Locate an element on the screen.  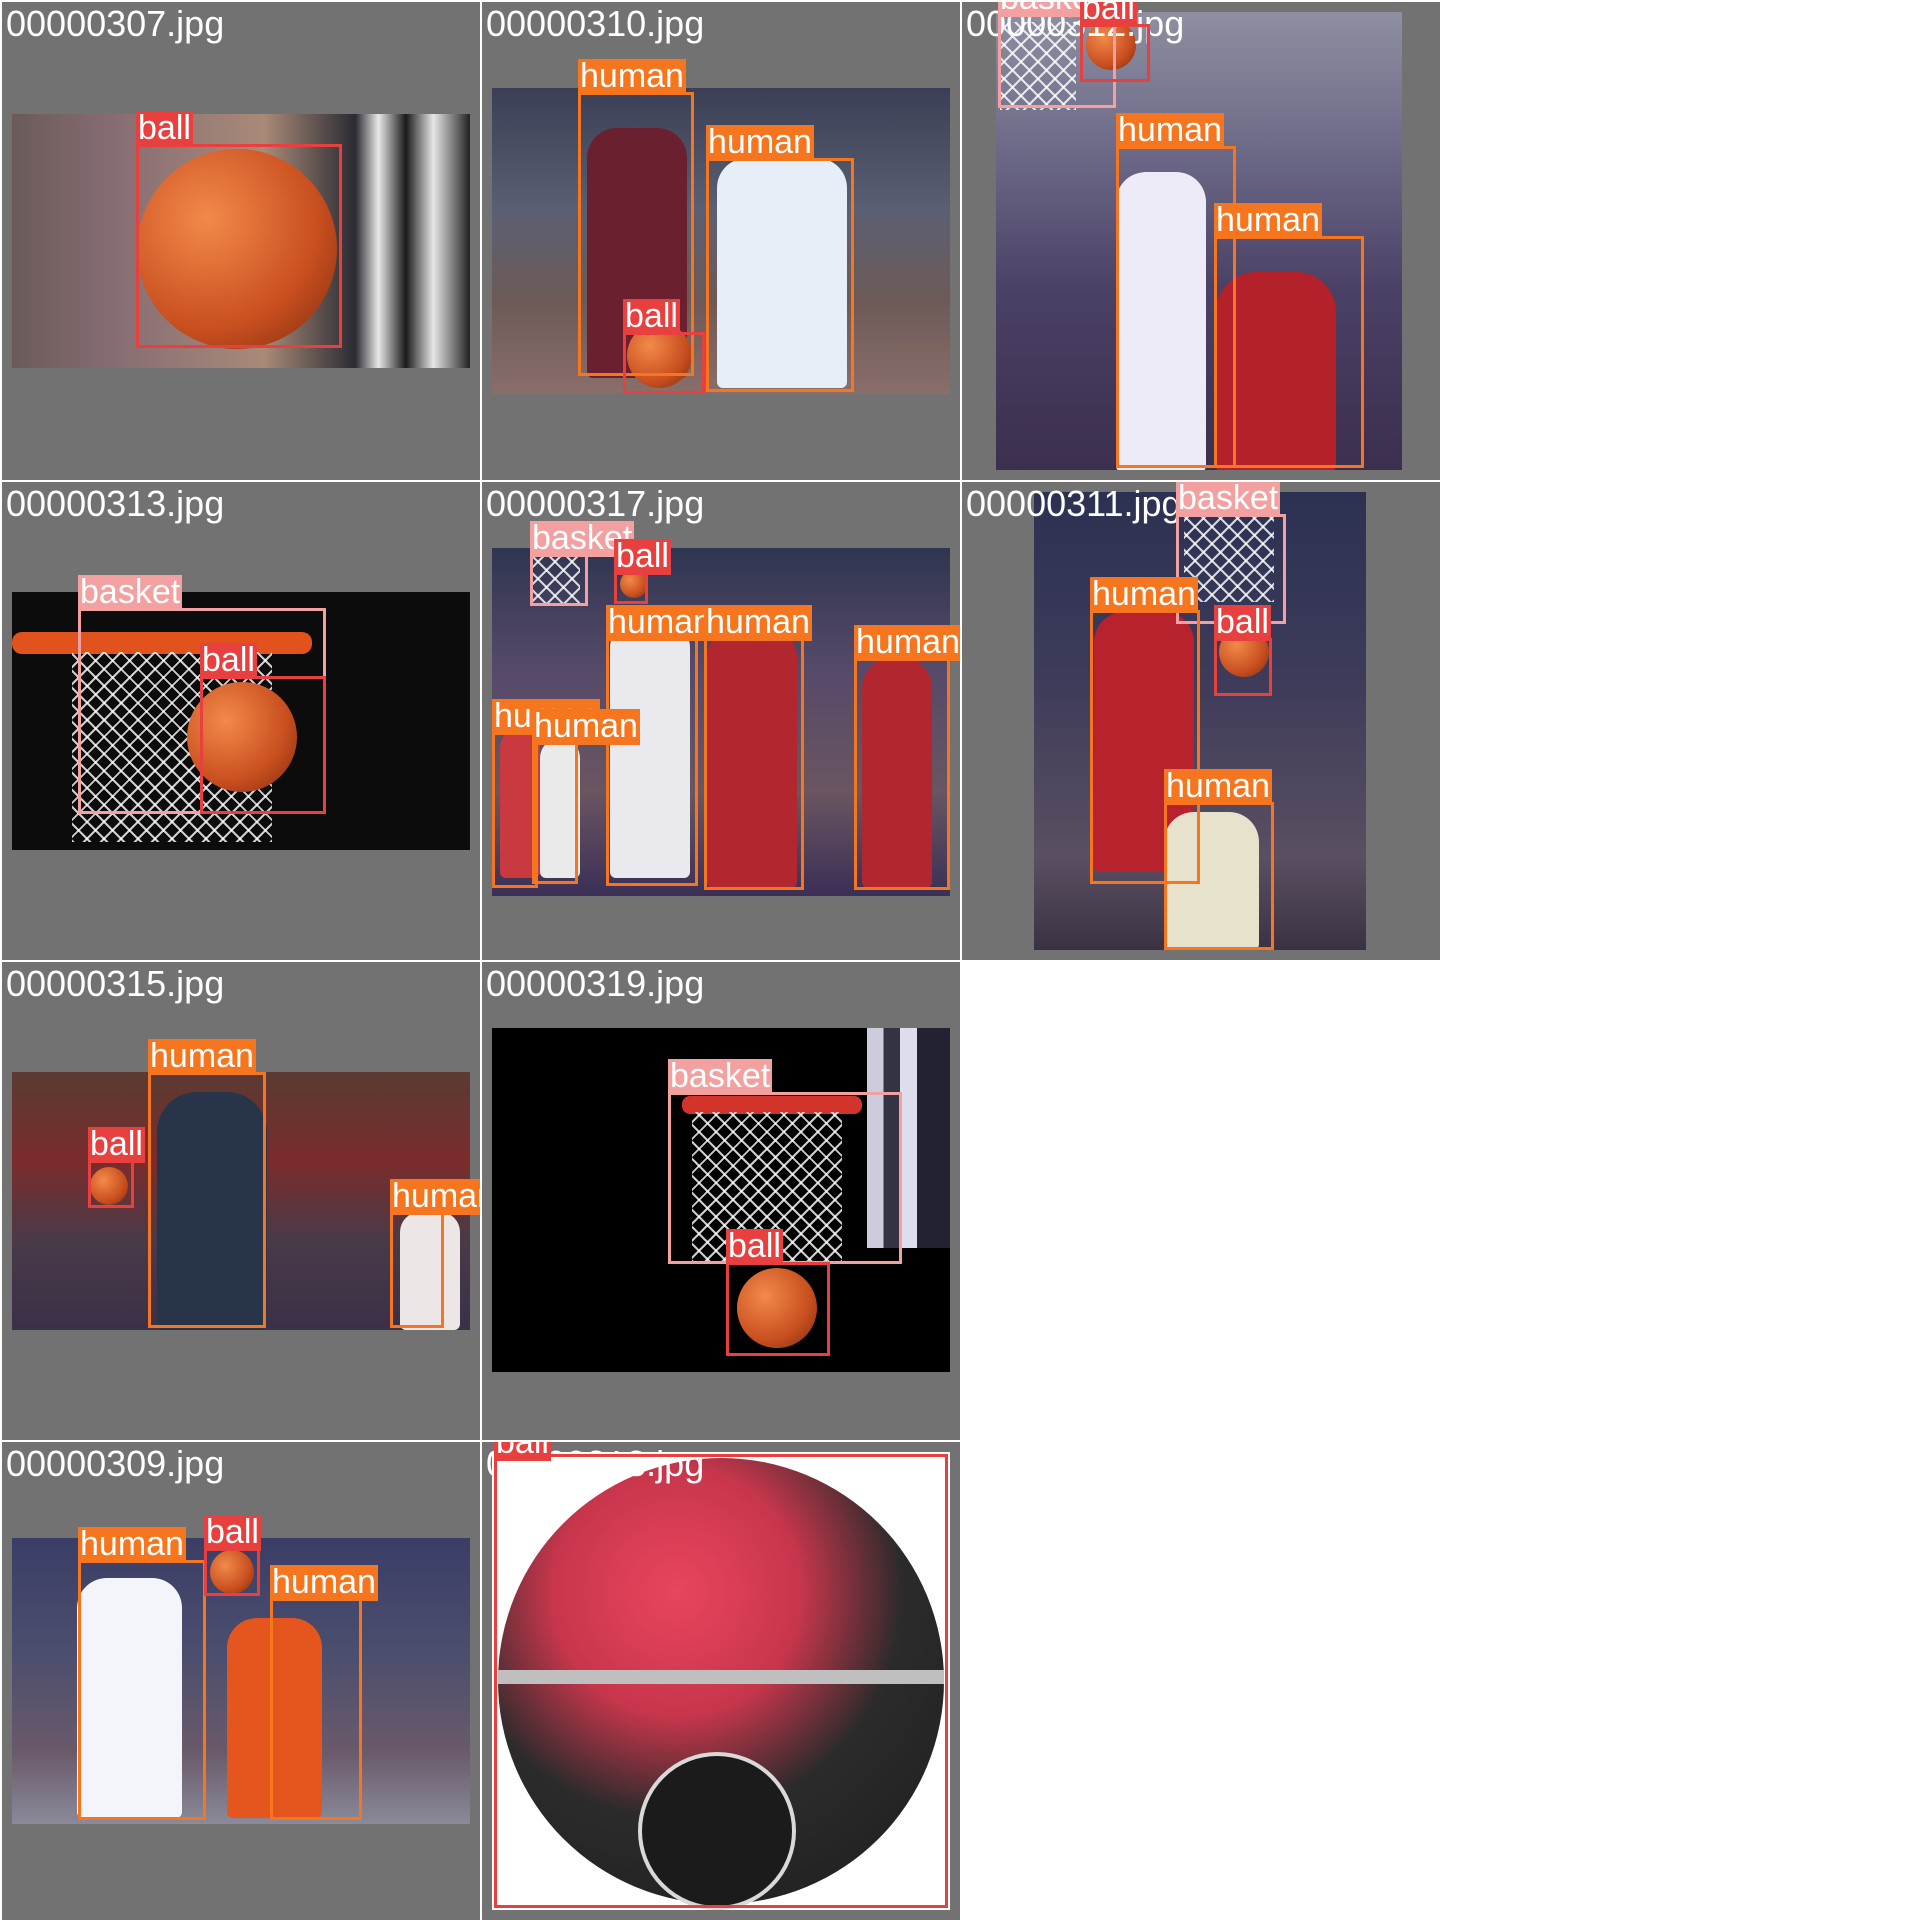
tile: 00000315.jpg human ball human is located at coordinates (241, 1201).